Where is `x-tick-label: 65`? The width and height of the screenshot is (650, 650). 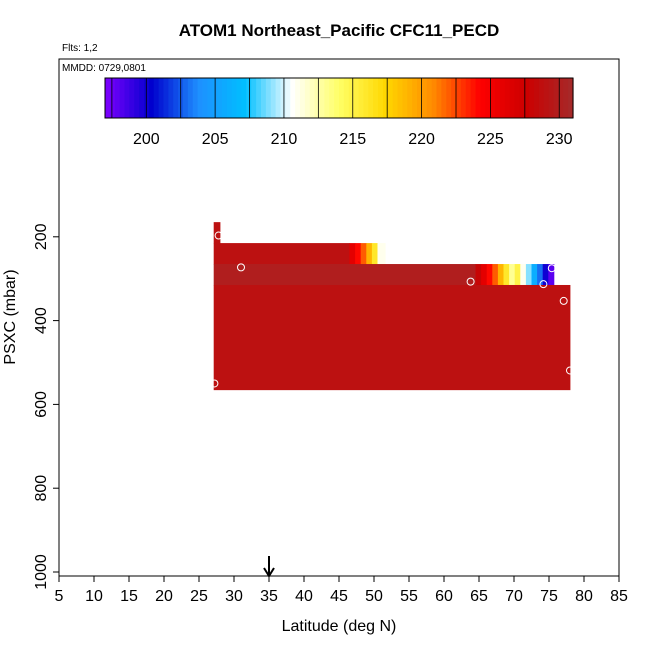 x-tick-label: 65 is located at coordinates (479, 596).